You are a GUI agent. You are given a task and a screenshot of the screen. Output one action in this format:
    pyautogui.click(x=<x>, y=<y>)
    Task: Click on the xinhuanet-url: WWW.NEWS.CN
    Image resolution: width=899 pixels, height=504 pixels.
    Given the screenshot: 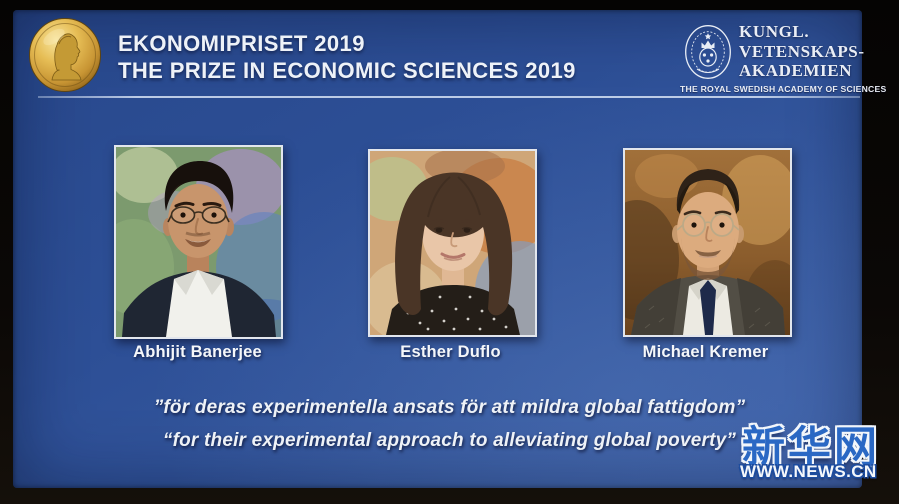 What is the action you would take?
    pyautogui.click(x=808, y=471)
    